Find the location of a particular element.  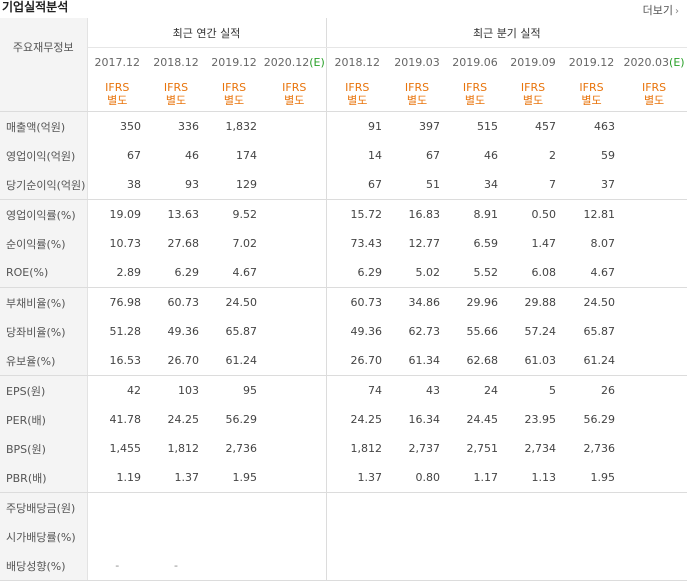

table-cell: 16.53 is located at coordinates (117, 361).